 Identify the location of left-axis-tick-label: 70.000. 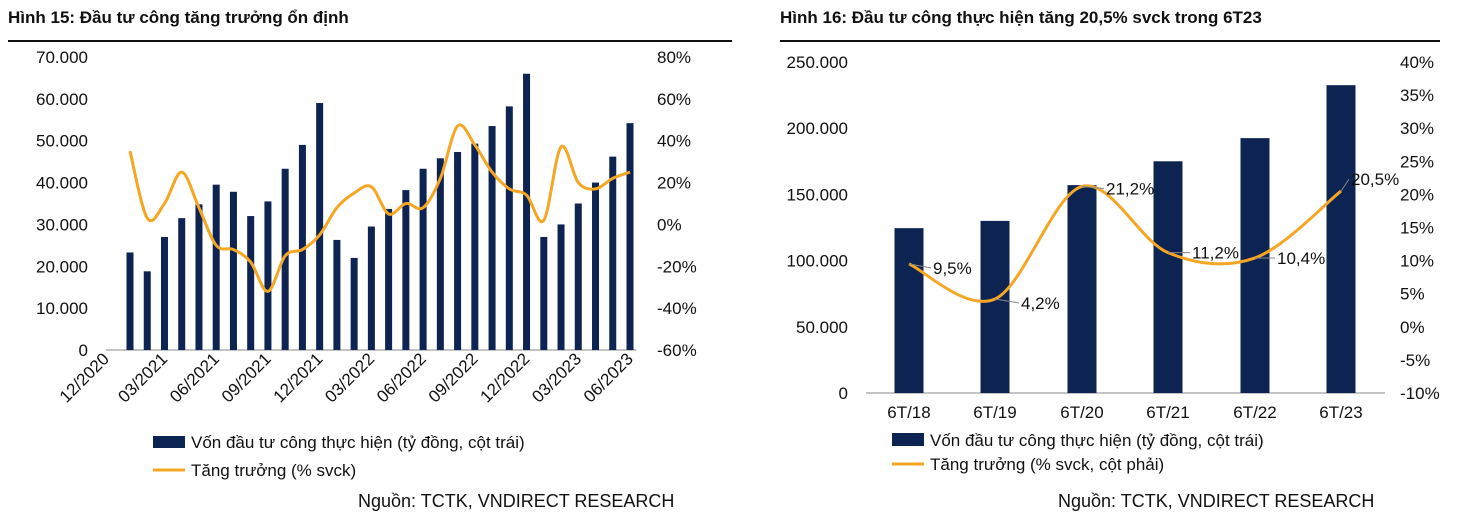
(62, 57).